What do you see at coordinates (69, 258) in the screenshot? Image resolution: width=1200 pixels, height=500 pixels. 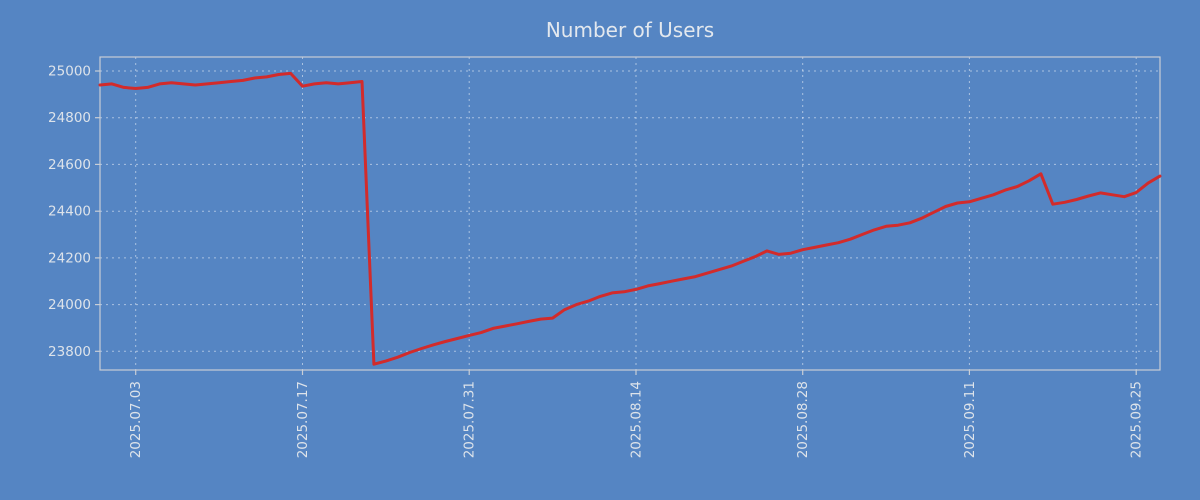 I see `y-tick-label: 24200` at bounding box center [69, 258].